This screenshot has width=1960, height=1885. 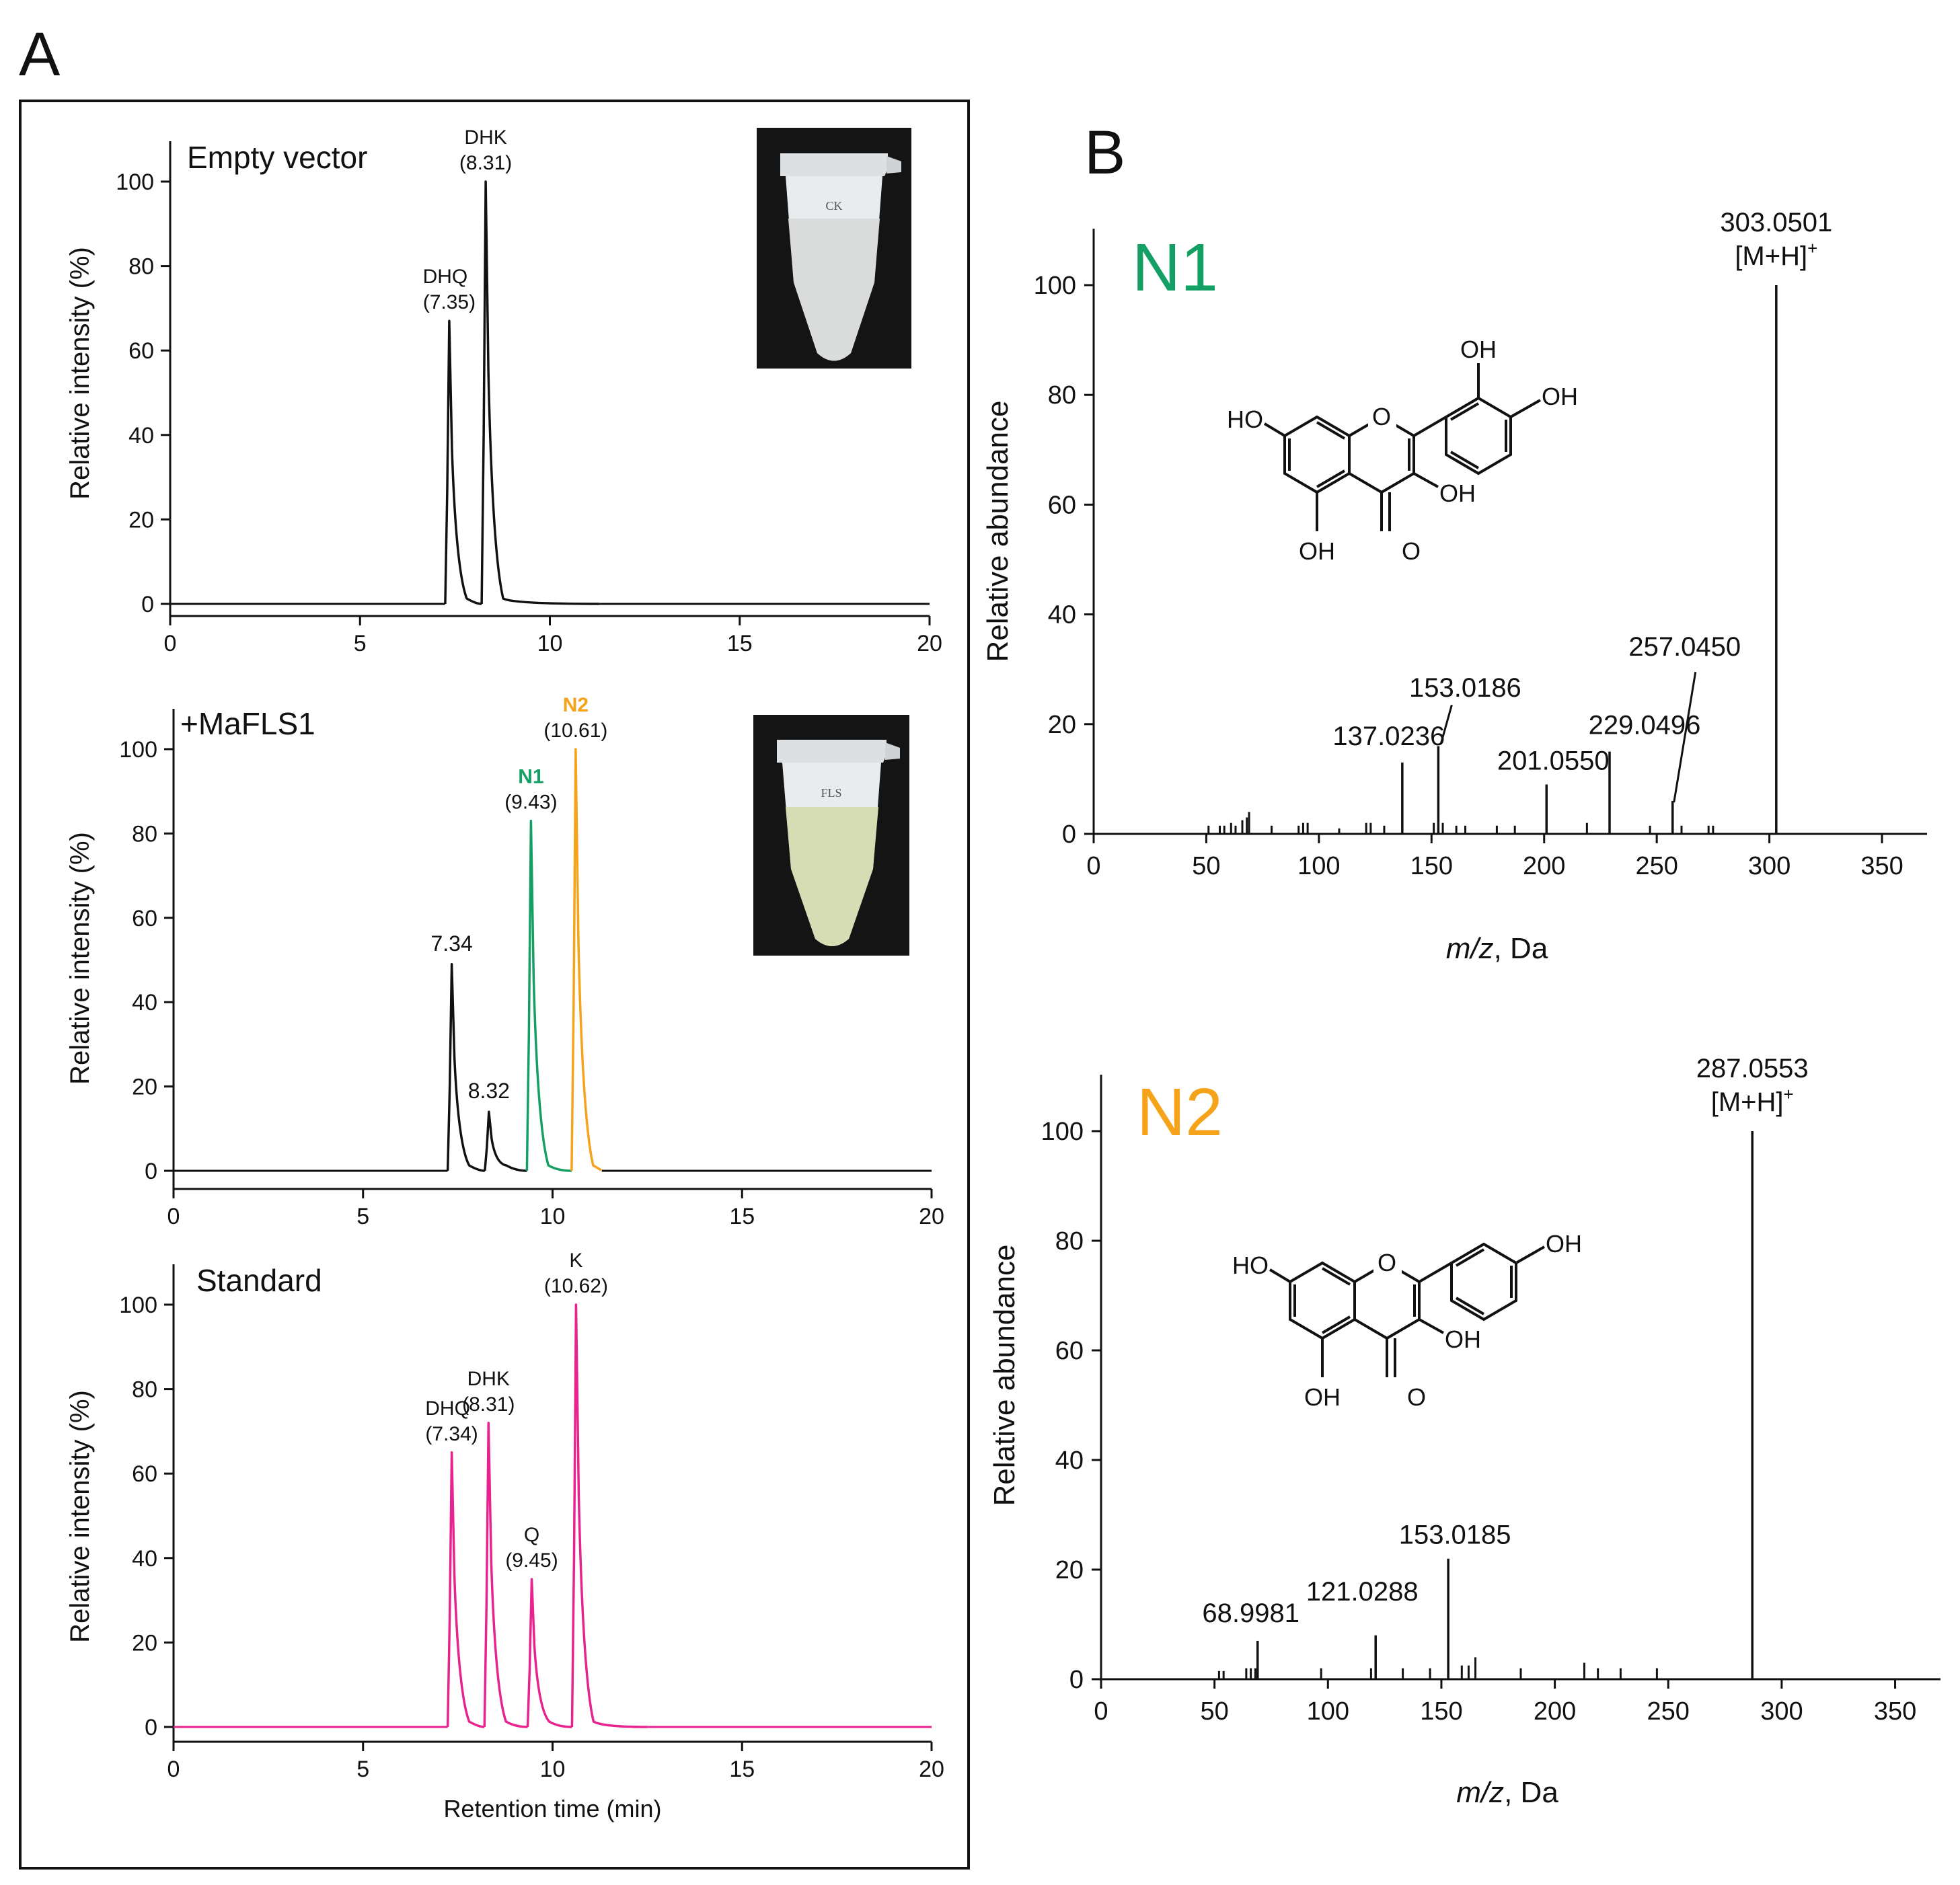 What do you see at coordinates (1416, 1397) in the screenshot?
I see `n2-keto-o: O` at bounding box center [1416, 1397].